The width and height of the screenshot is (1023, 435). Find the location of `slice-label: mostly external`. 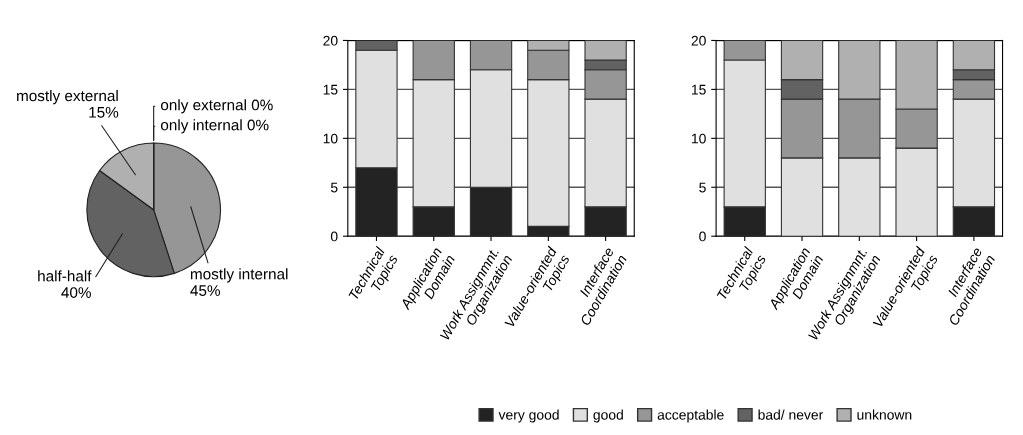

slice-label: mostly external is located at coordinates (67, 97).